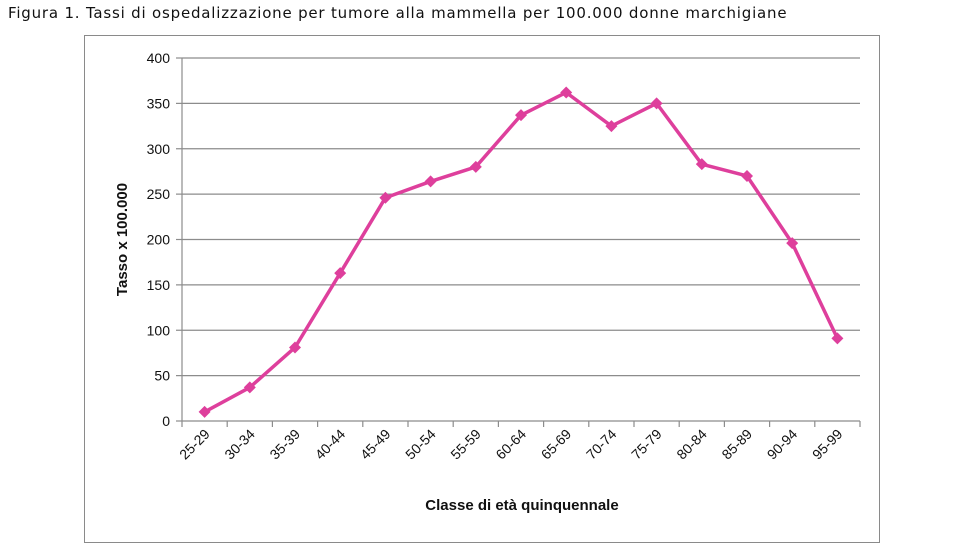 The image size is (956, 551). I want to click on x-tick-label: 45-49, so click(375, 444).